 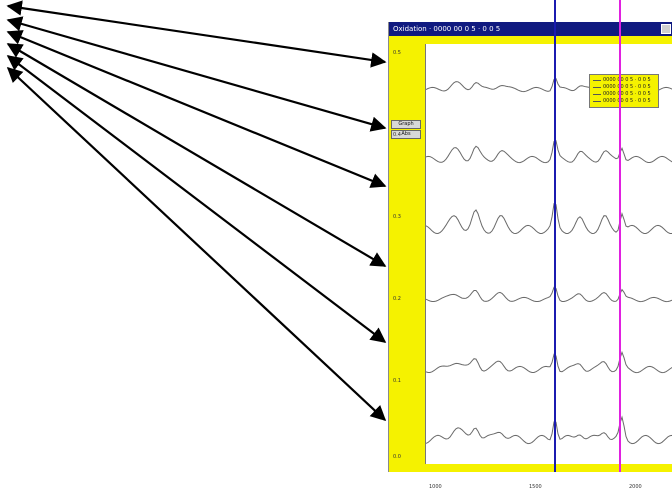 I want to click on y-tick-label: 0.0, so click(x=397, y=457).